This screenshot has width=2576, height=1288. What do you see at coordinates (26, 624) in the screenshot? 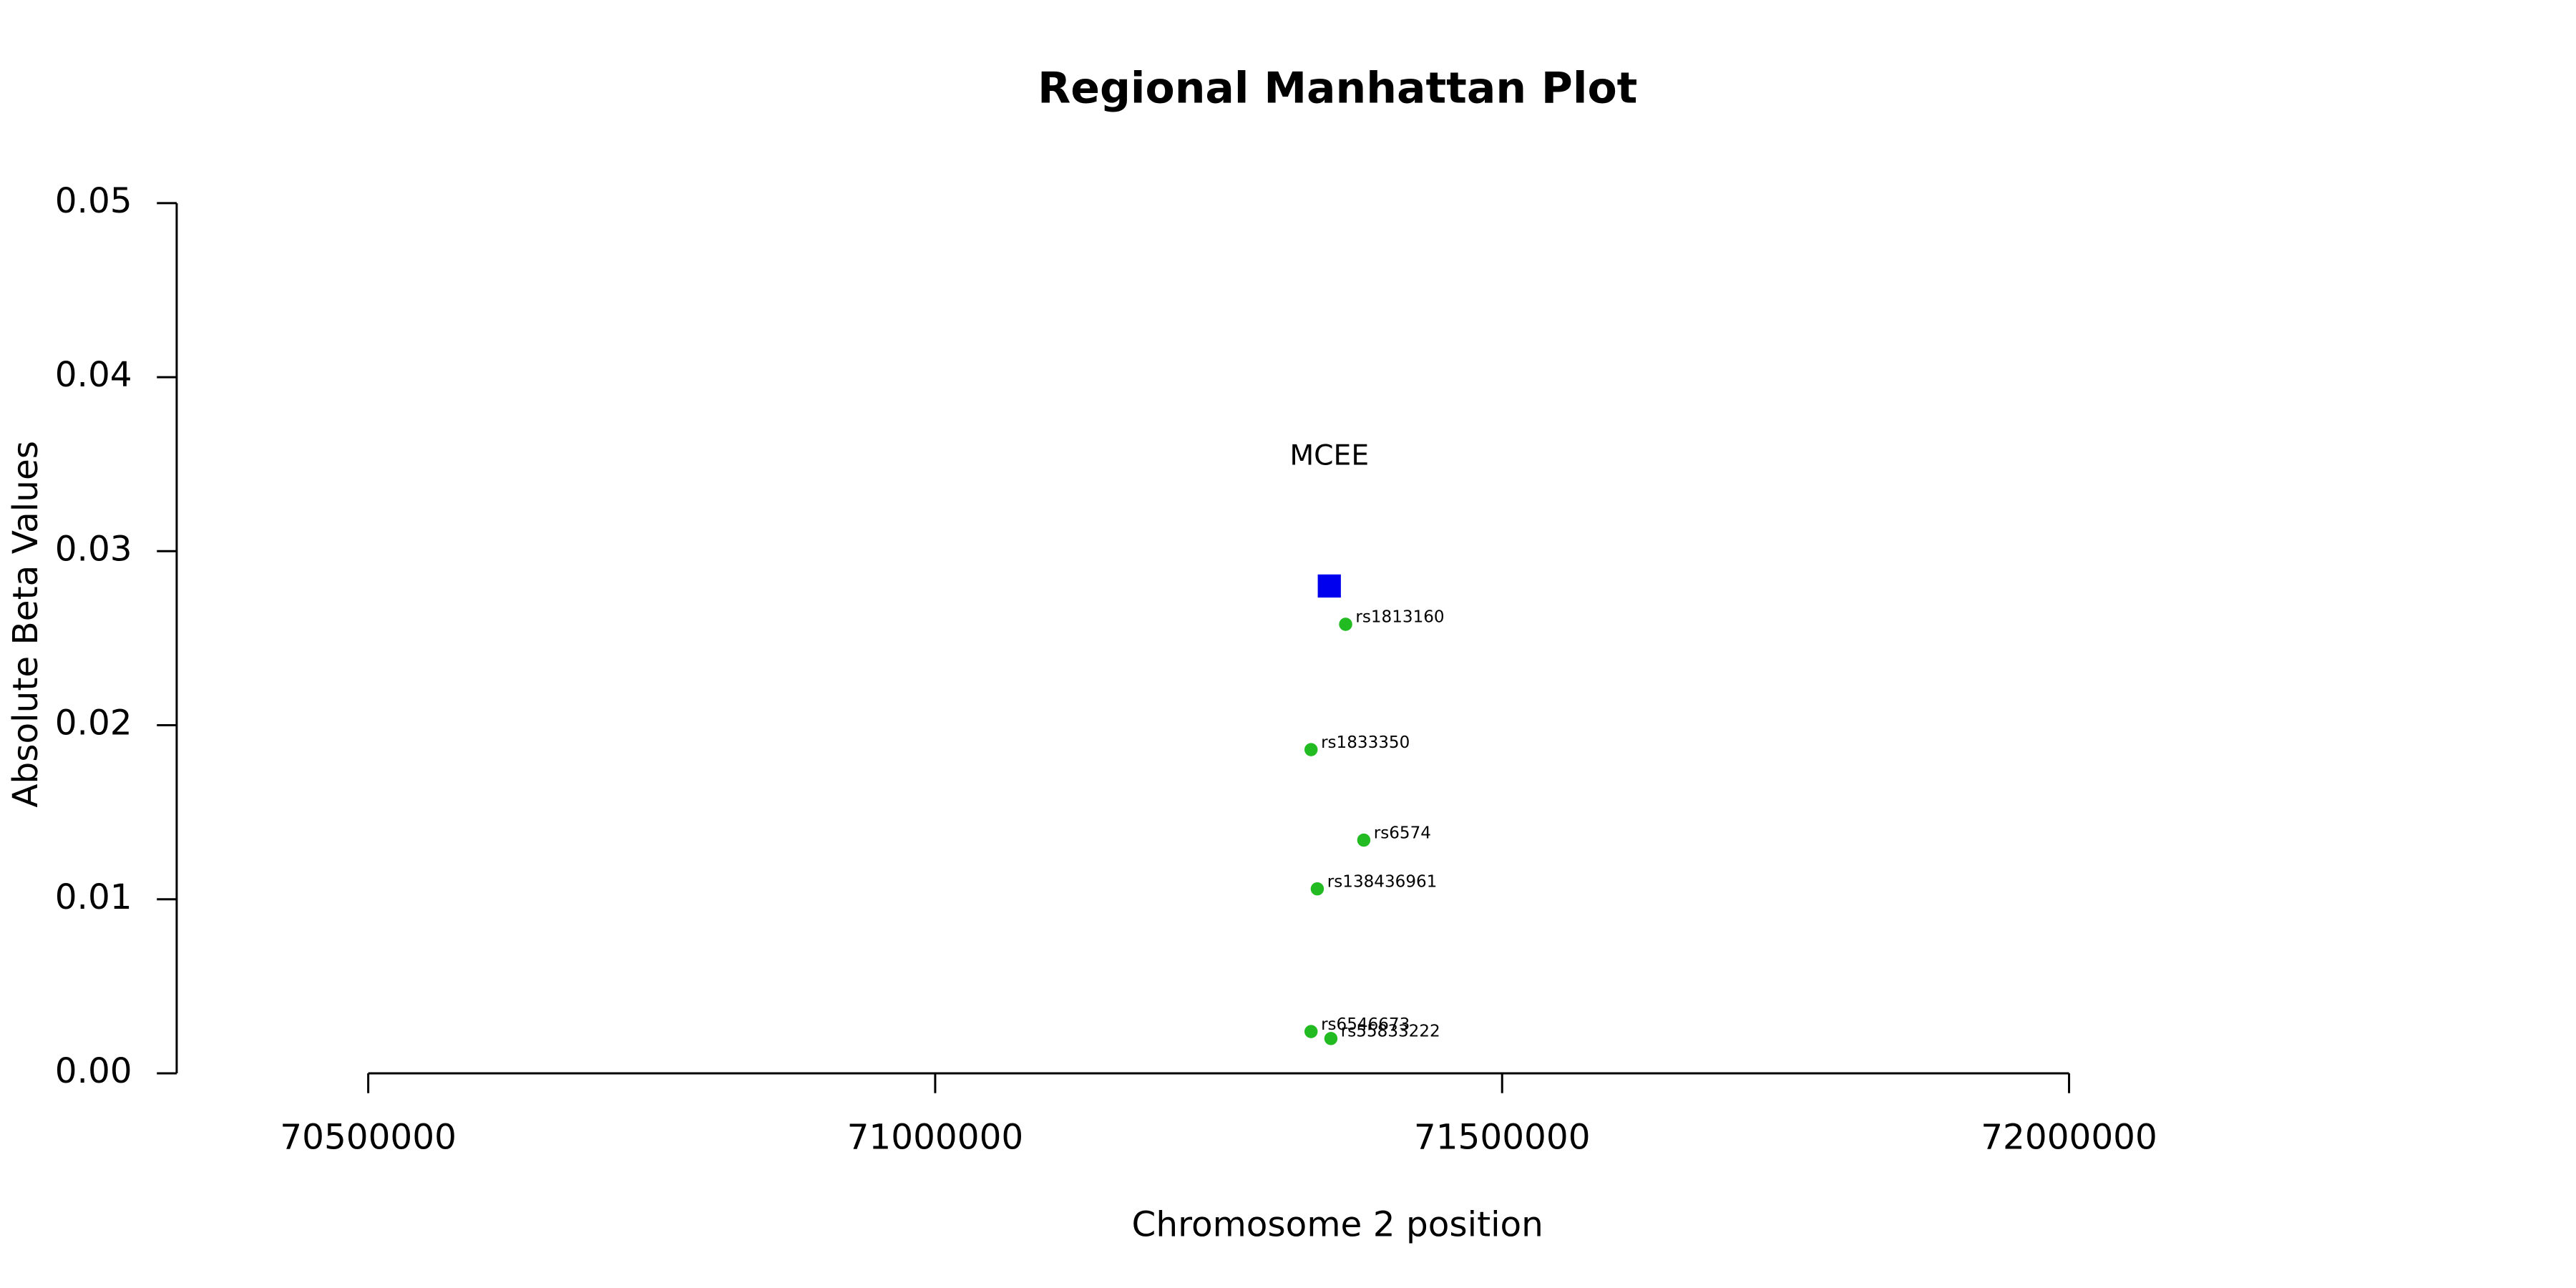
I see `y-axis-label: Absolute Beta Values` at bounding box center [26, 624].